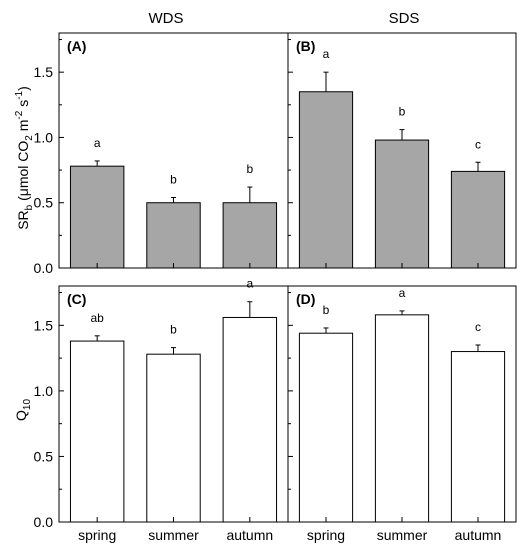 The width and height of the screenshot is (529, 550). What do you see at coordinates (97, 318) in the screenshot?
I see `significance-letter: ab` at bounding box center [97, 318].